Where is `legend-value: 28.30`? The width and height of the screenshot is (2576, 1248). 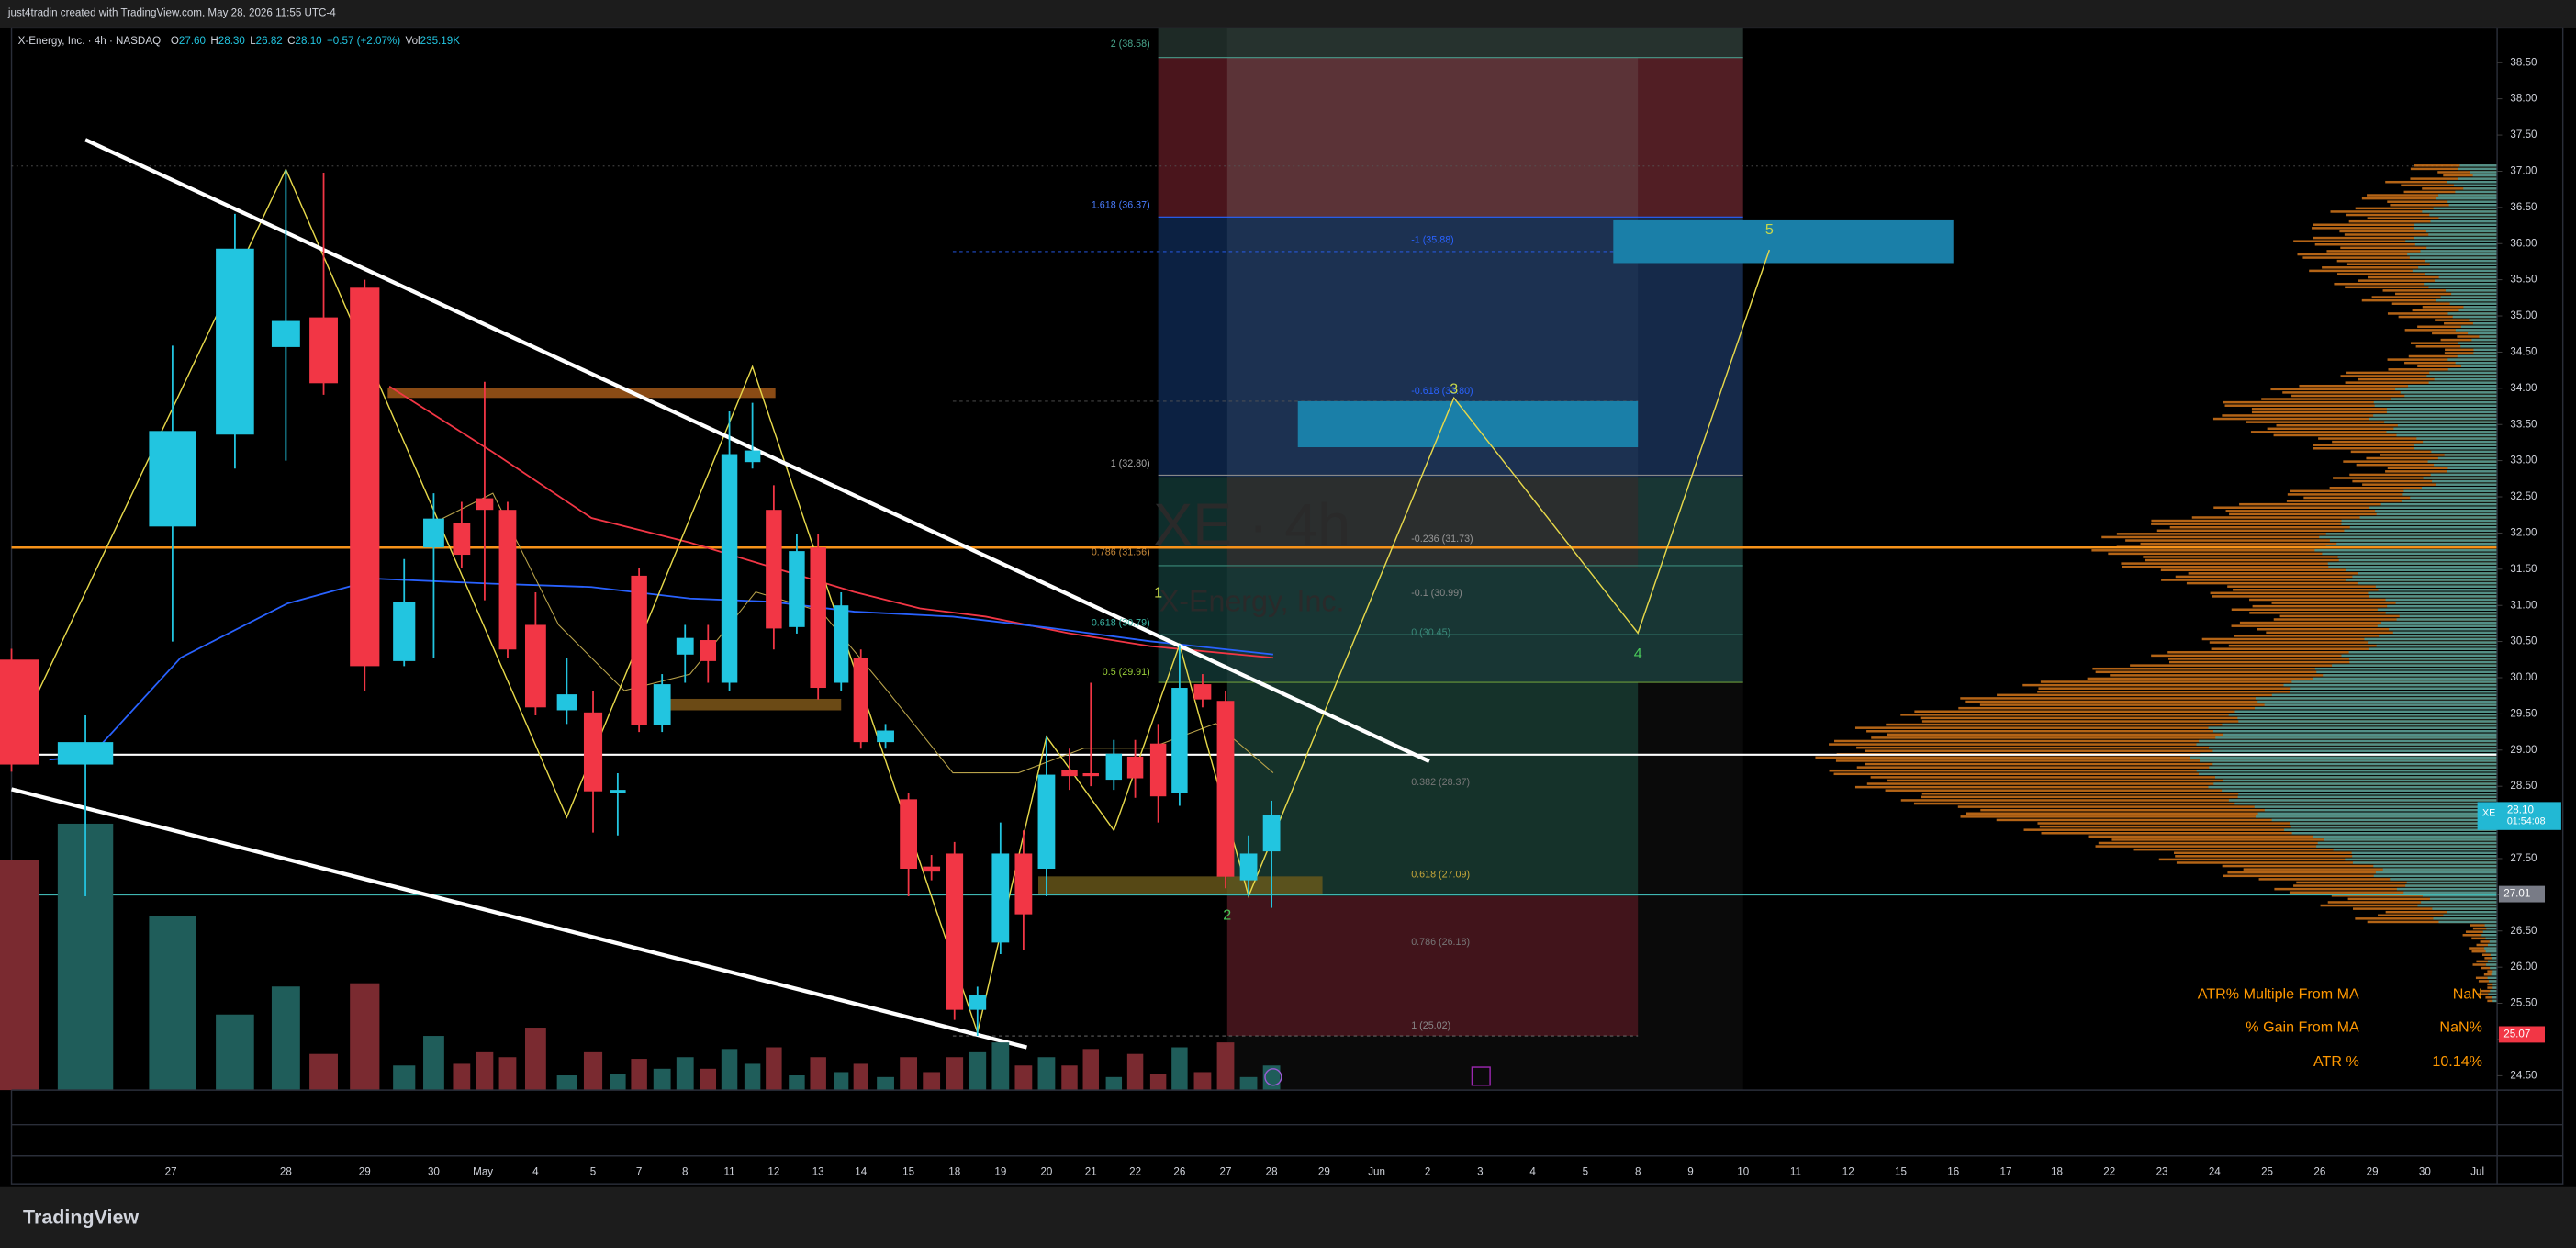
legend-value: 28.30 is located at coordinates (232, 41).